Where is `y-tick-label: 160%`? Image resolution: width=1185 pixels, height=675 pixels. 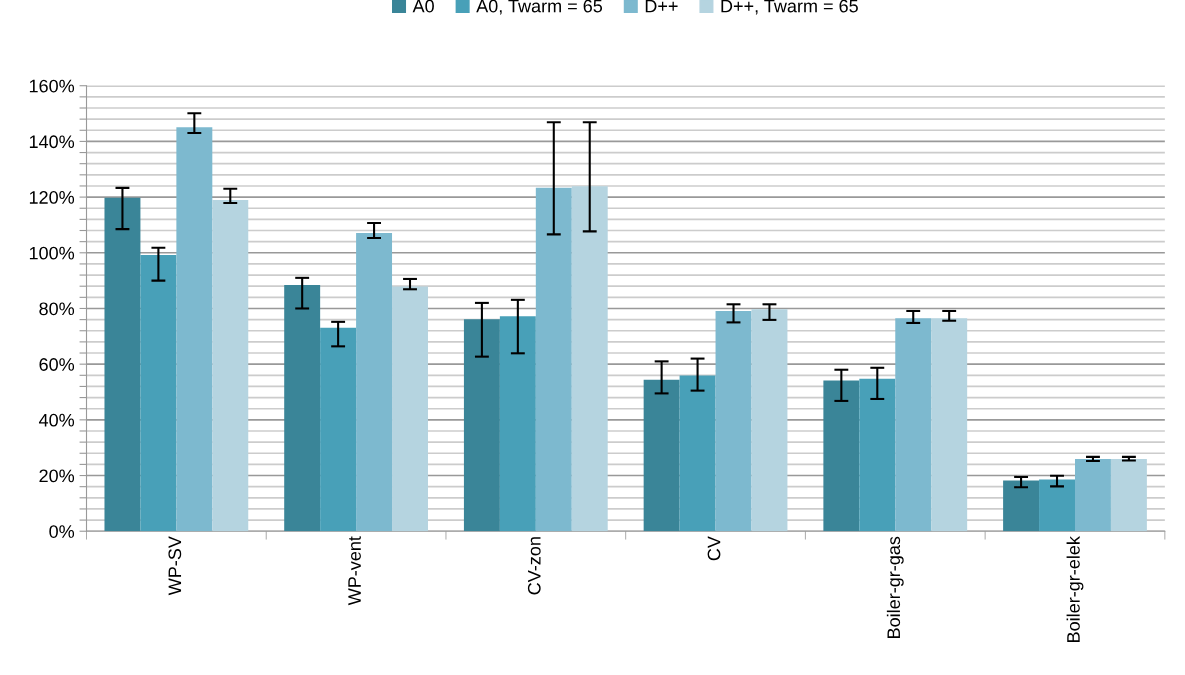
y-tick-label: 160% is located at coordinates (52, 86).